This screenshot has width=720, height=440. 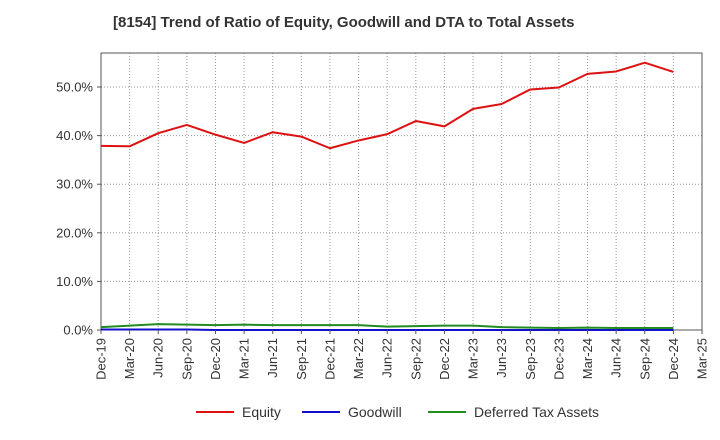 What do you see at coordinates (558, 359) in the screenshot?
I see `x-tick-label: Dec-23` at bounding box center [558, 359].